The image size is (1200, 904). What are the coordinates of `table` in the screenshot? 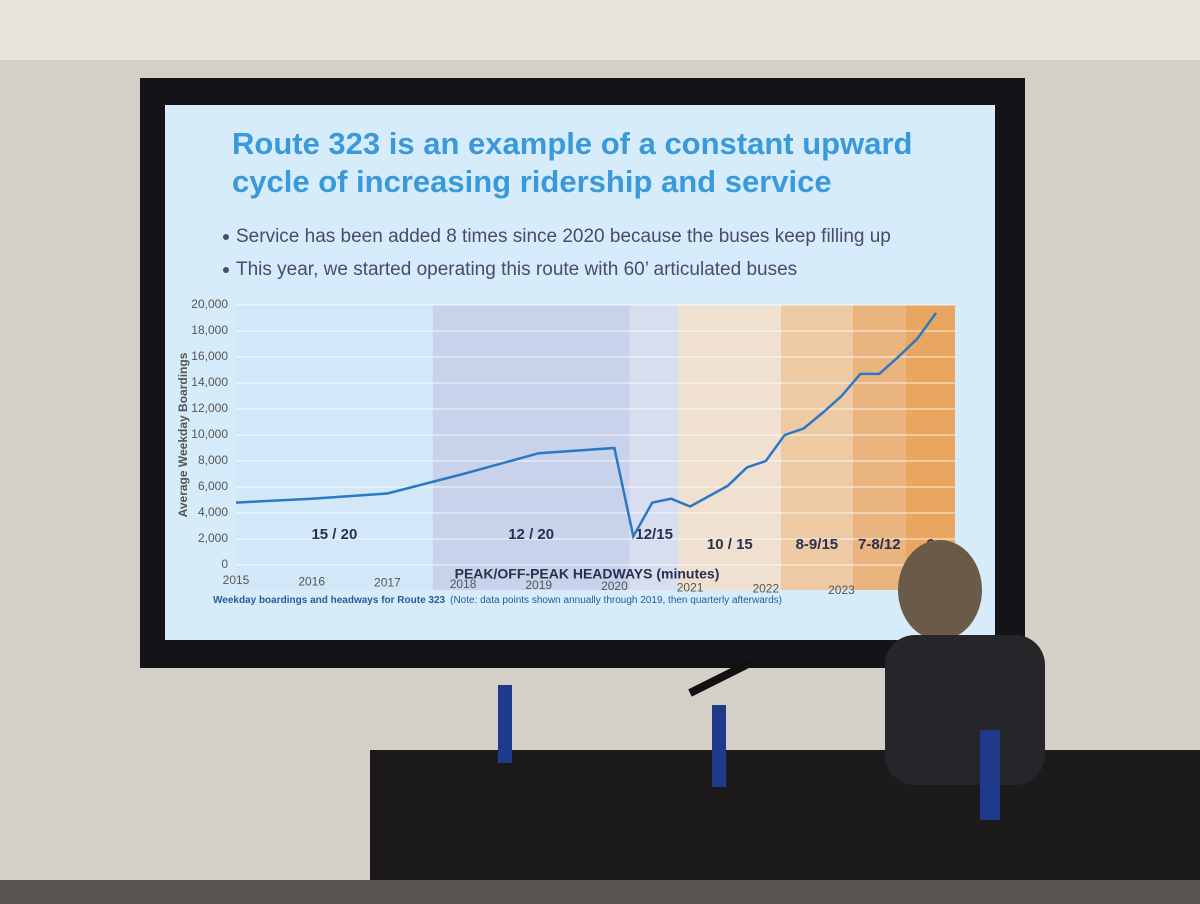 It's located at (785, 827).